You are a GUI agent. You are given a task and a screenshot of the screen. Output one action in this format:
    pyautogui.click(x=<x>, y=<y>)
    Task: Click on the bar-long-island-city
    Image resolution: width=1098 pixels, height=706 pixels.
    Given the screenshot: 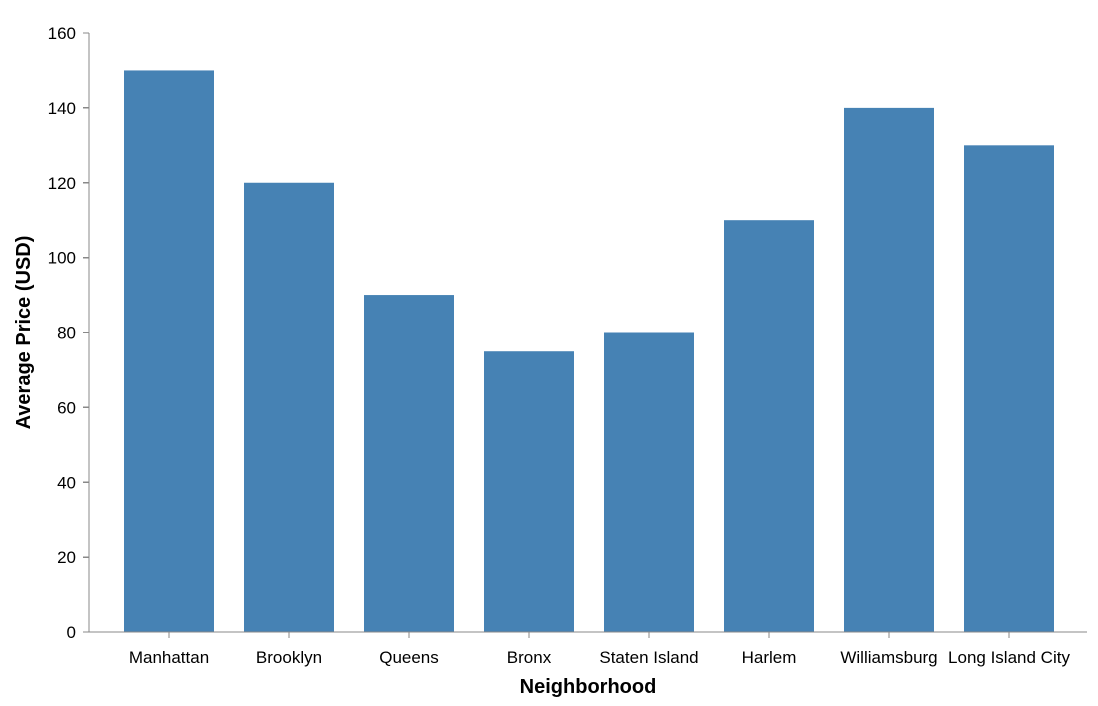 What is the action you would take?
    pyautogui.click(x=1009, y=388)
    